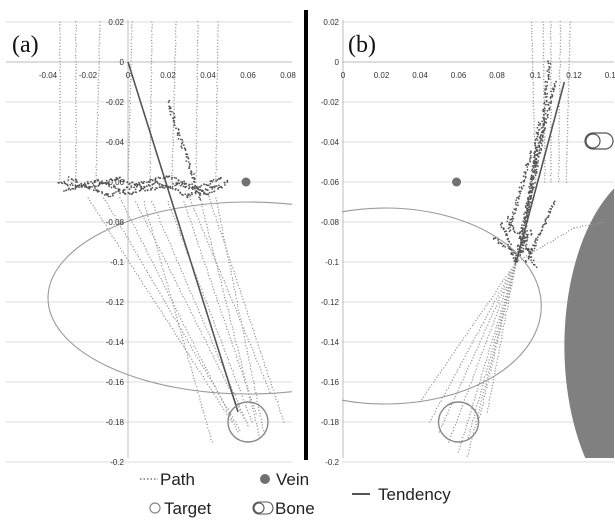 The width and height of the screenshot is (615, 523). What do you see at coordinates (330, 302) in the screenshot?
I see `y-tick-label: -0.12` at bounding box center [330, 302].